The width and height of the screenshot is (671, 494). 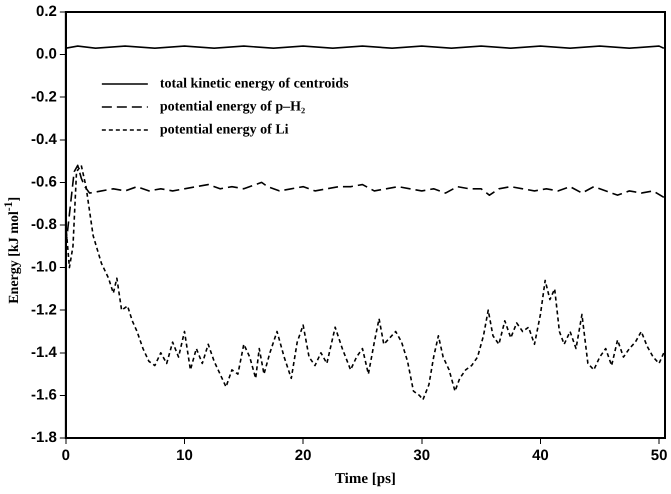 I want to click on y-tick-label: 0.2, so click(x=46, y=11).